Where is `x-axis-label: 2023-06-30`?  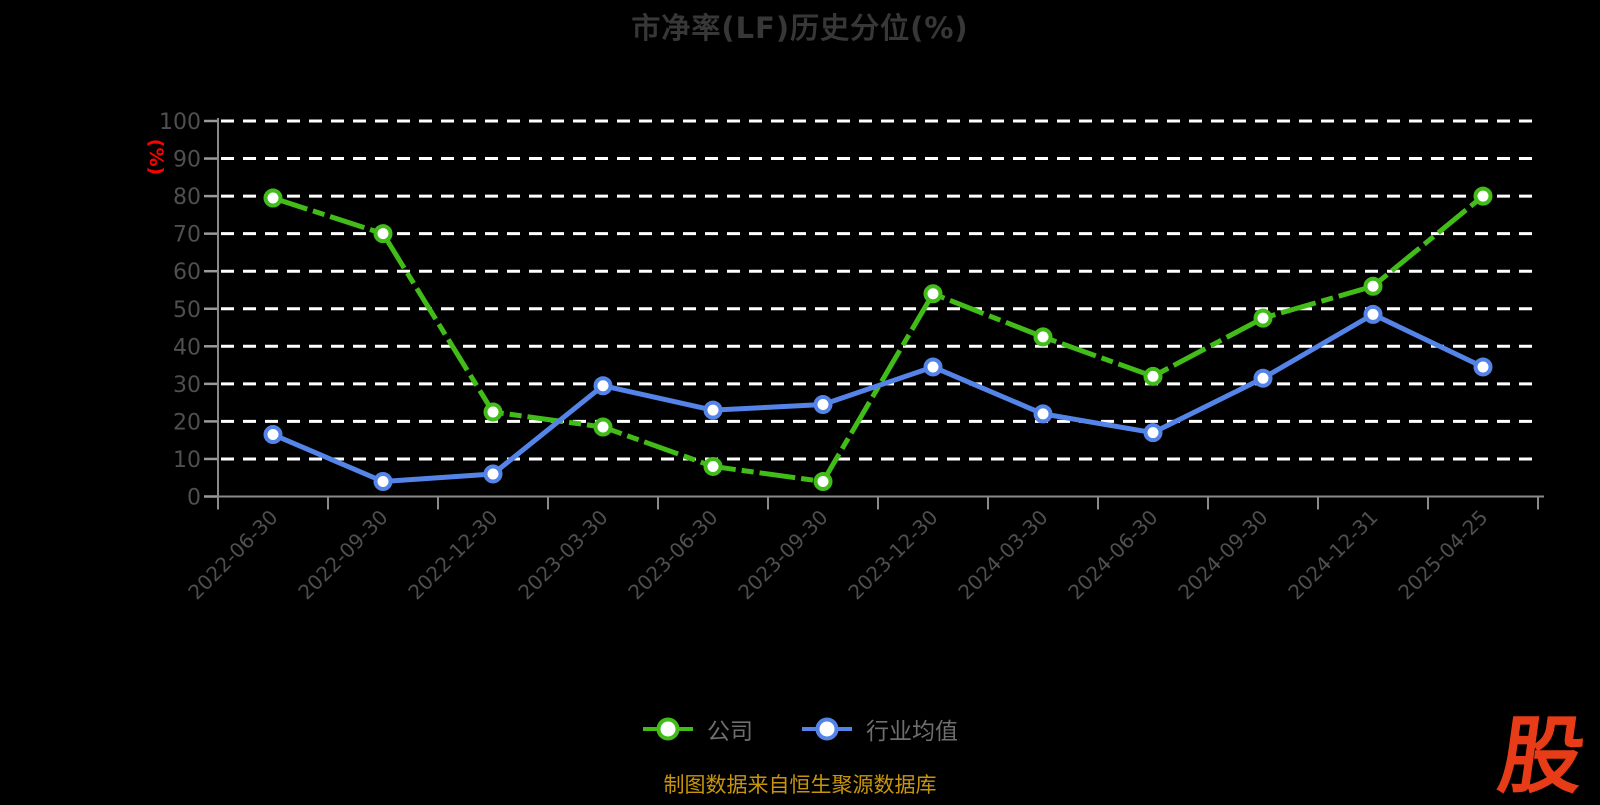 x-axis-label: 2023-06-30 is located at coordinates (672, 554).